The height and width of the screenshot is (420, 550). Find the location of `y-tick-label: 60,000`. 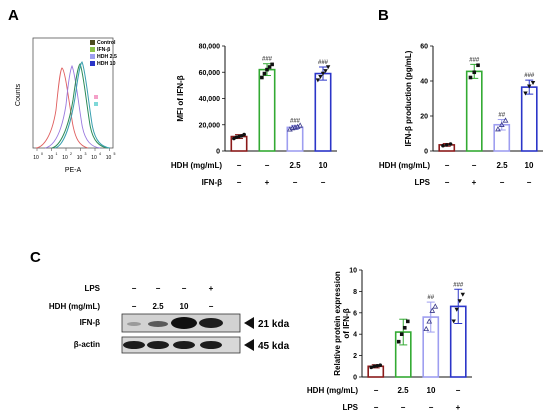

y-tick-label: 60,000 is located at coordinates (210, 73).